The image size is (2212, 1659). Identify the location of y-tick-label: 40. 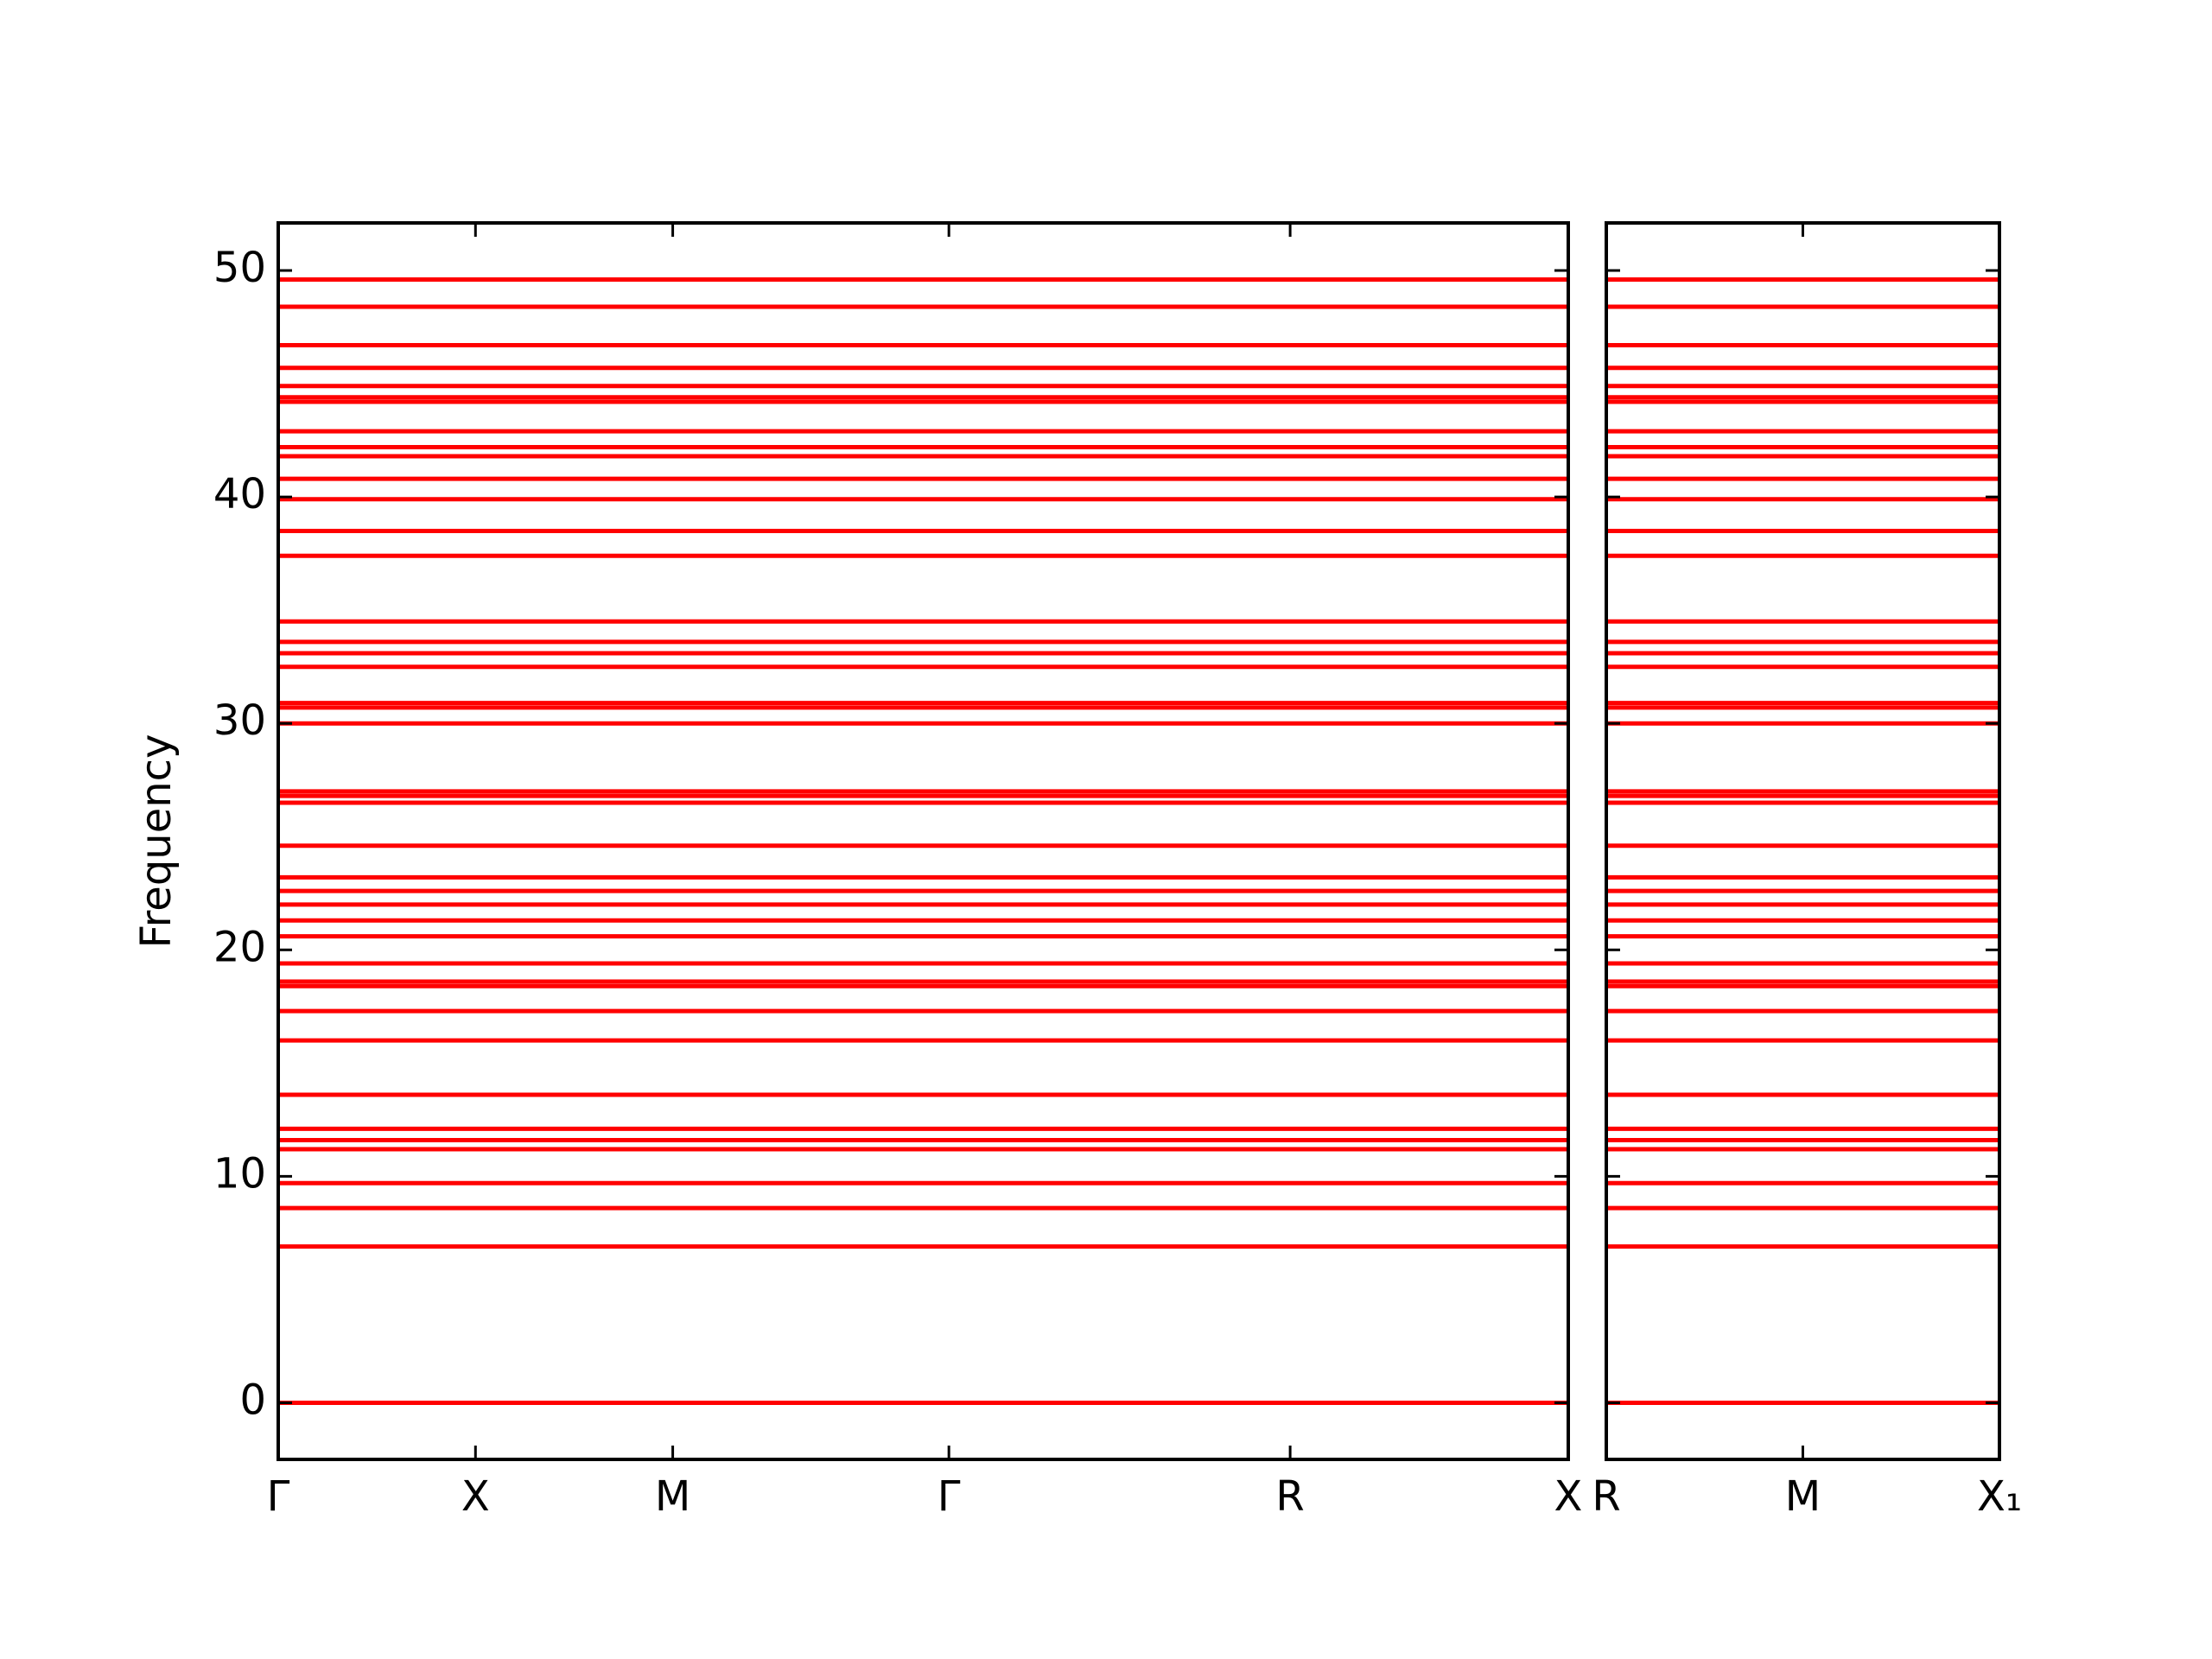
(239, 494).